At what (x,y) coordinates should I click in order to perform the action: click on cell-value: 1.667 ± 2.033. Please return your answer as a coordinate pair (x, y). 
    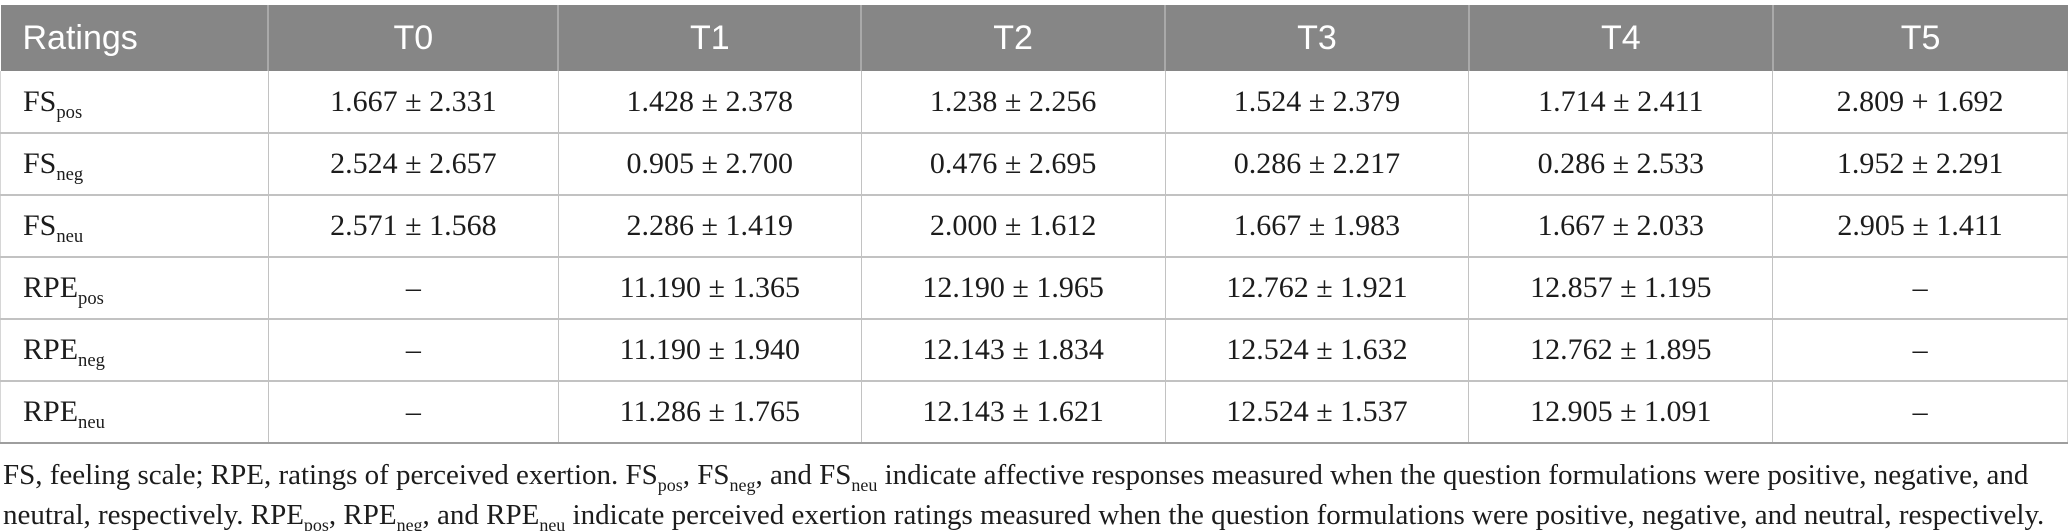
    Looking at the image, I should click on (1621, 226).